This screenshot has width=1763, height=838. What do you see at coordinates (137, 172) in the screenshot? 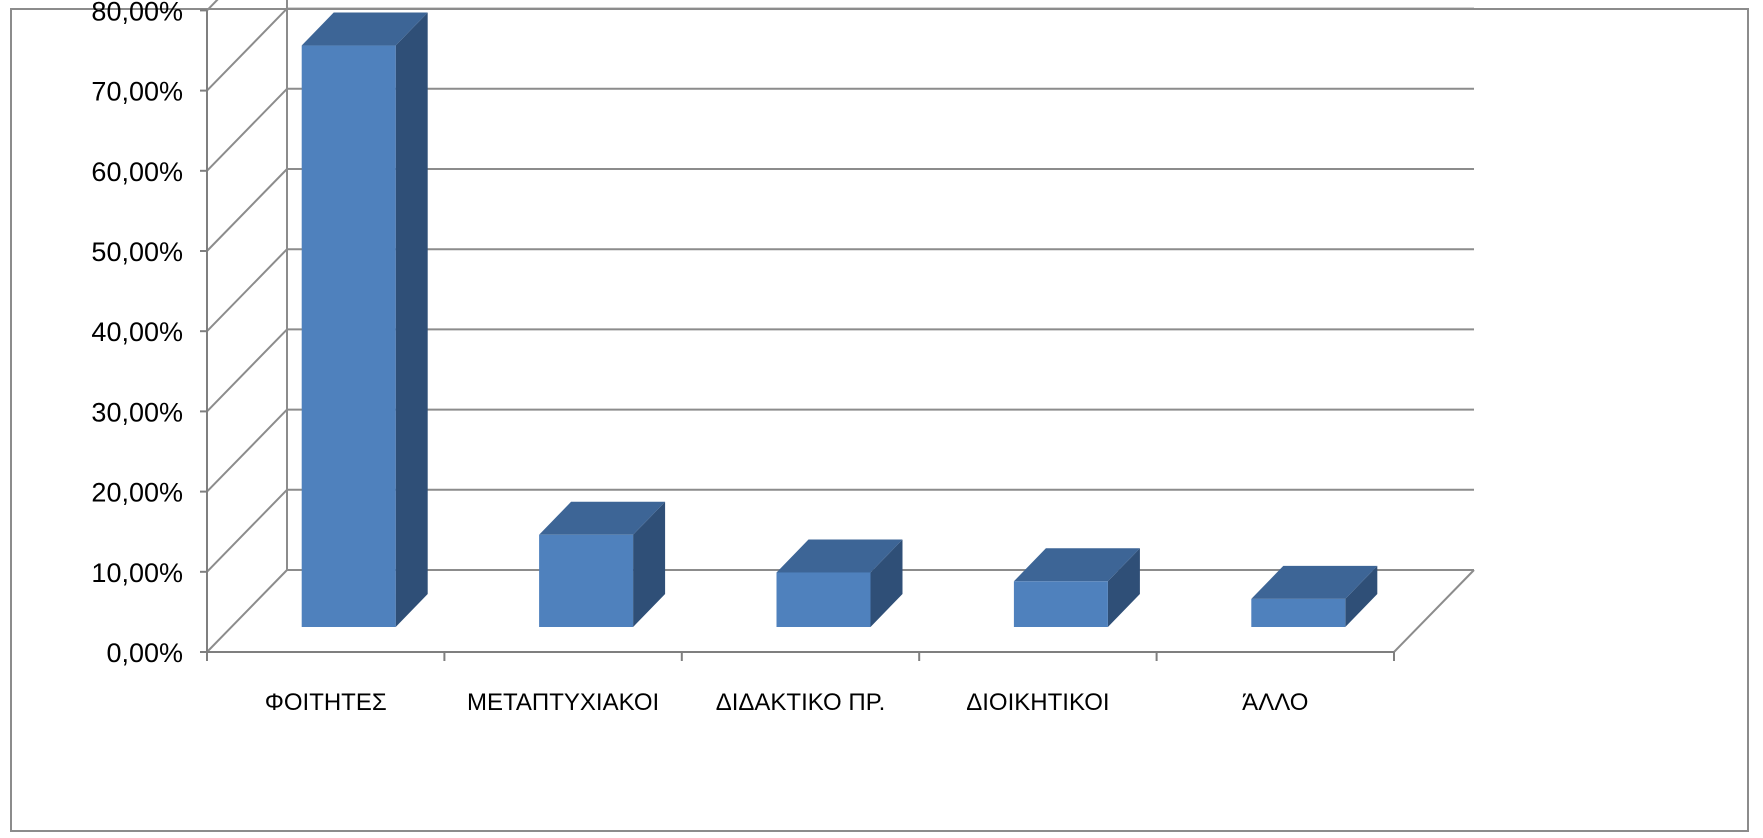
I see `y-tick-label: 60,00%` at bounding box center [137, 172].